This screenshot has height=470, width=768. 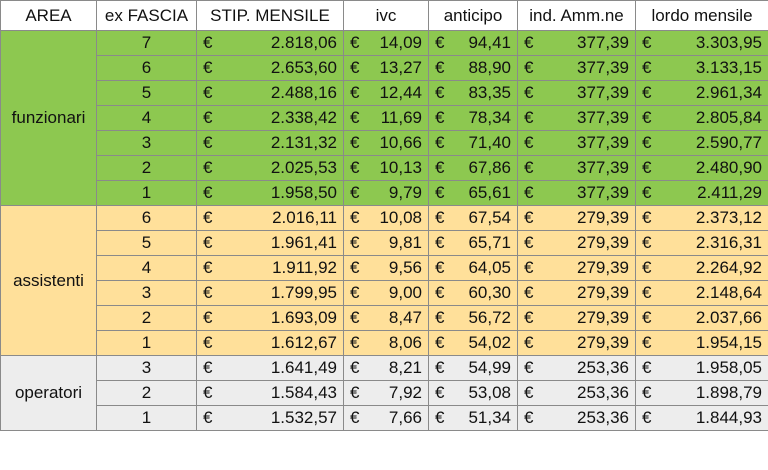 I want to click on lordo-mensile-value: 2.316,31, so click(x=728, y=242).